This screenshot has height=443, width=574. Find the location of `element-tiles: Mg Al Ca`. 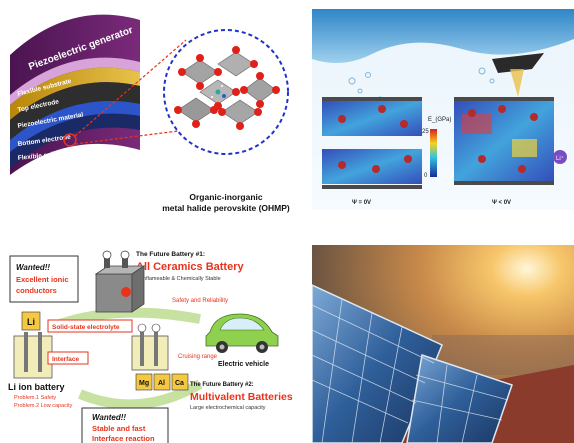

element-tiles: Mg Al Ca is located at coordinates (162, 382).